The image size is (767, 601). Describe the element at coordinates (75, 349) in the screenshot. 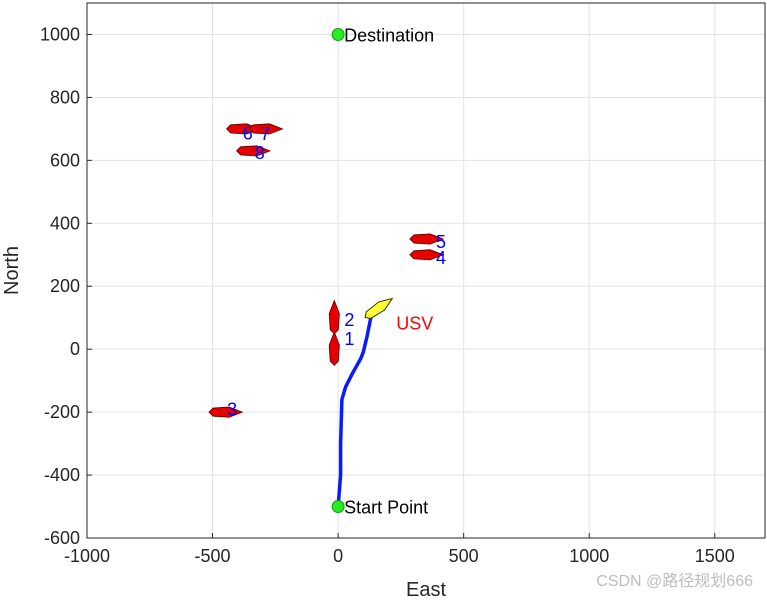

I see `y-tick-label: 0` at that location.